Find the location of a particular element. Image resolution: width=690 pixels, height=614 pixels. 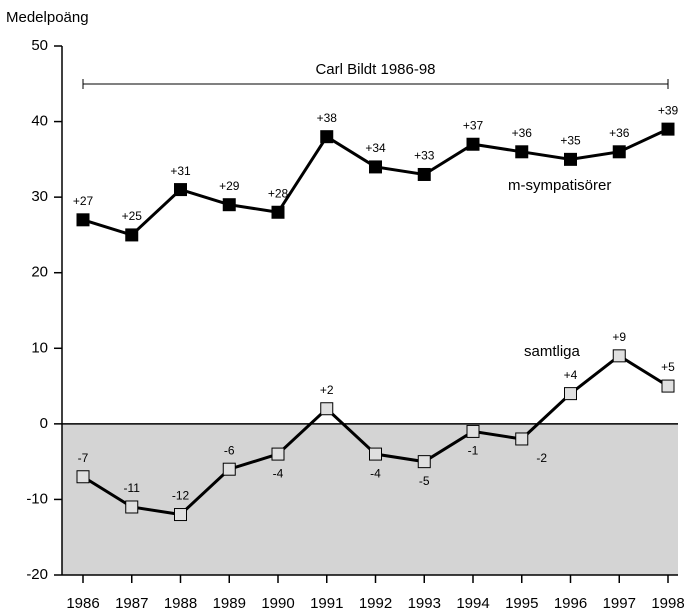

y-tick-label: 10 is located at coordinates (39, 347).